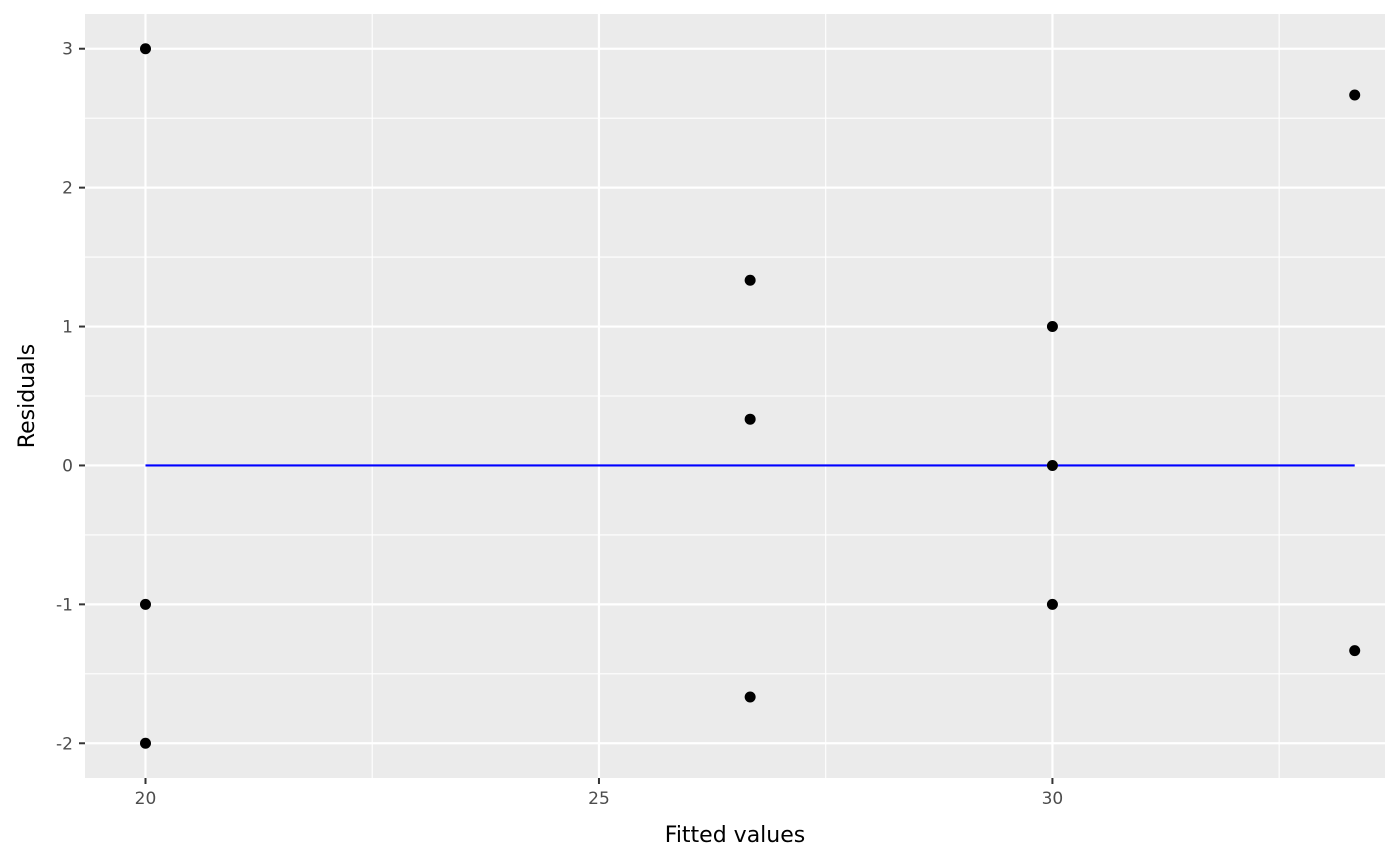 The image size is (1400, 865). What do you see at coordinates (27, 396) in the screenshot?
I see `y-axis-title: Residuals` at bounding box center [27, 396].